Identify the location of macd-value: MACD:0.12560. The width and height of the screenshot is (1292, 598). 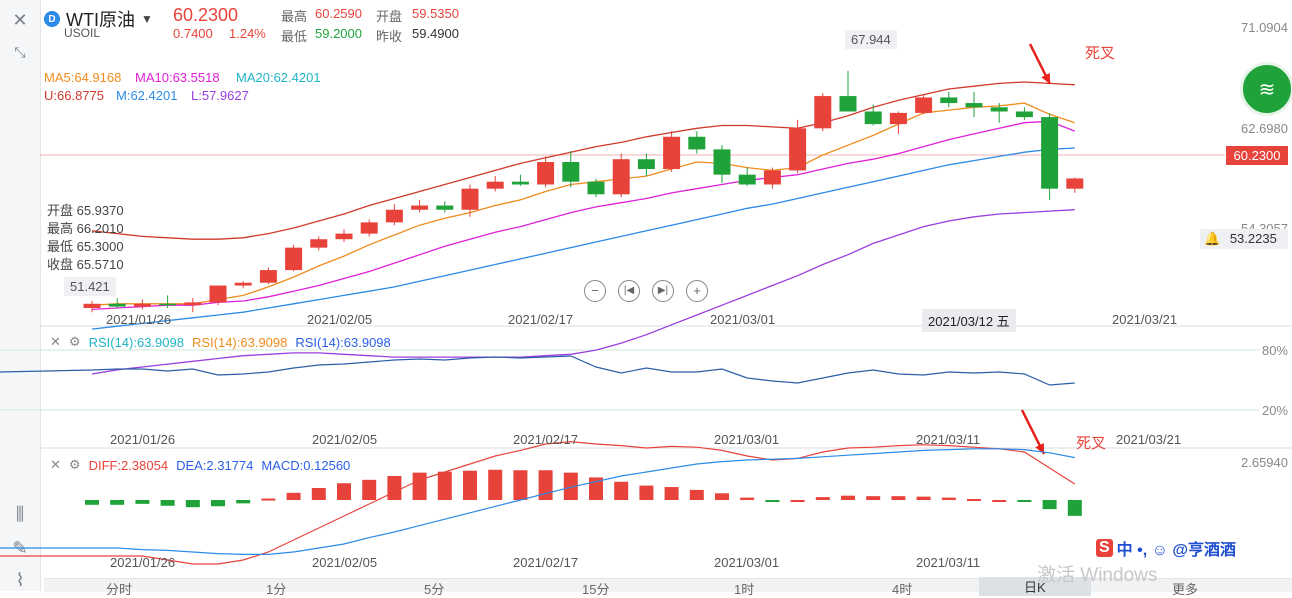
(306, 465).